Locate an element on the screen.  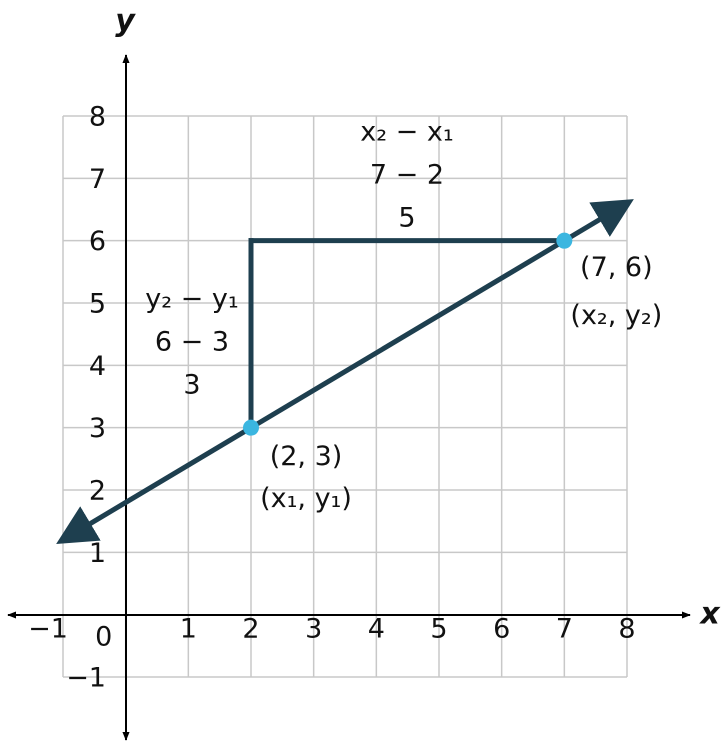
x-tick-label: 5 is located at coordinates (438, 629).